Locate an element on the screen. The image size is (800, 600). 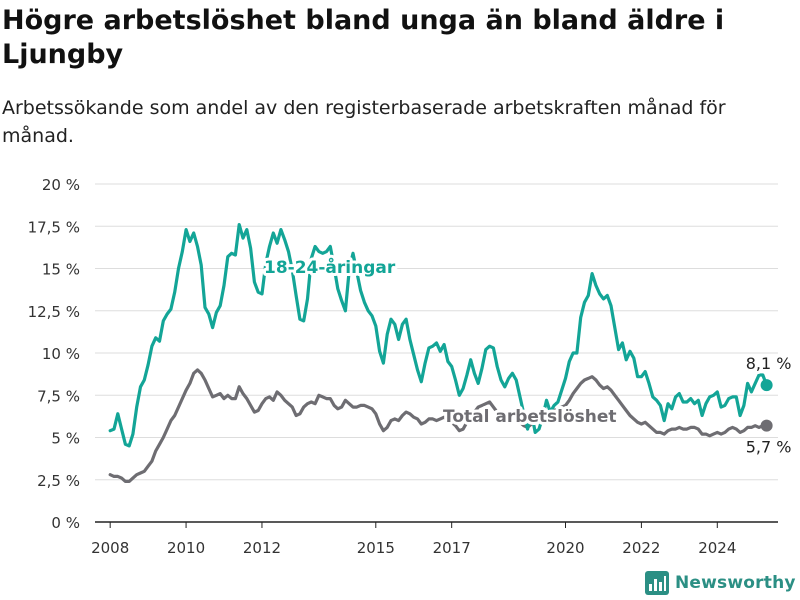
y-axis: 0 % 2,5 % 5 % 7,5 % 10 % 12,5 % 15 % 17,5 % 20 % is located at coordinates (54, 354).